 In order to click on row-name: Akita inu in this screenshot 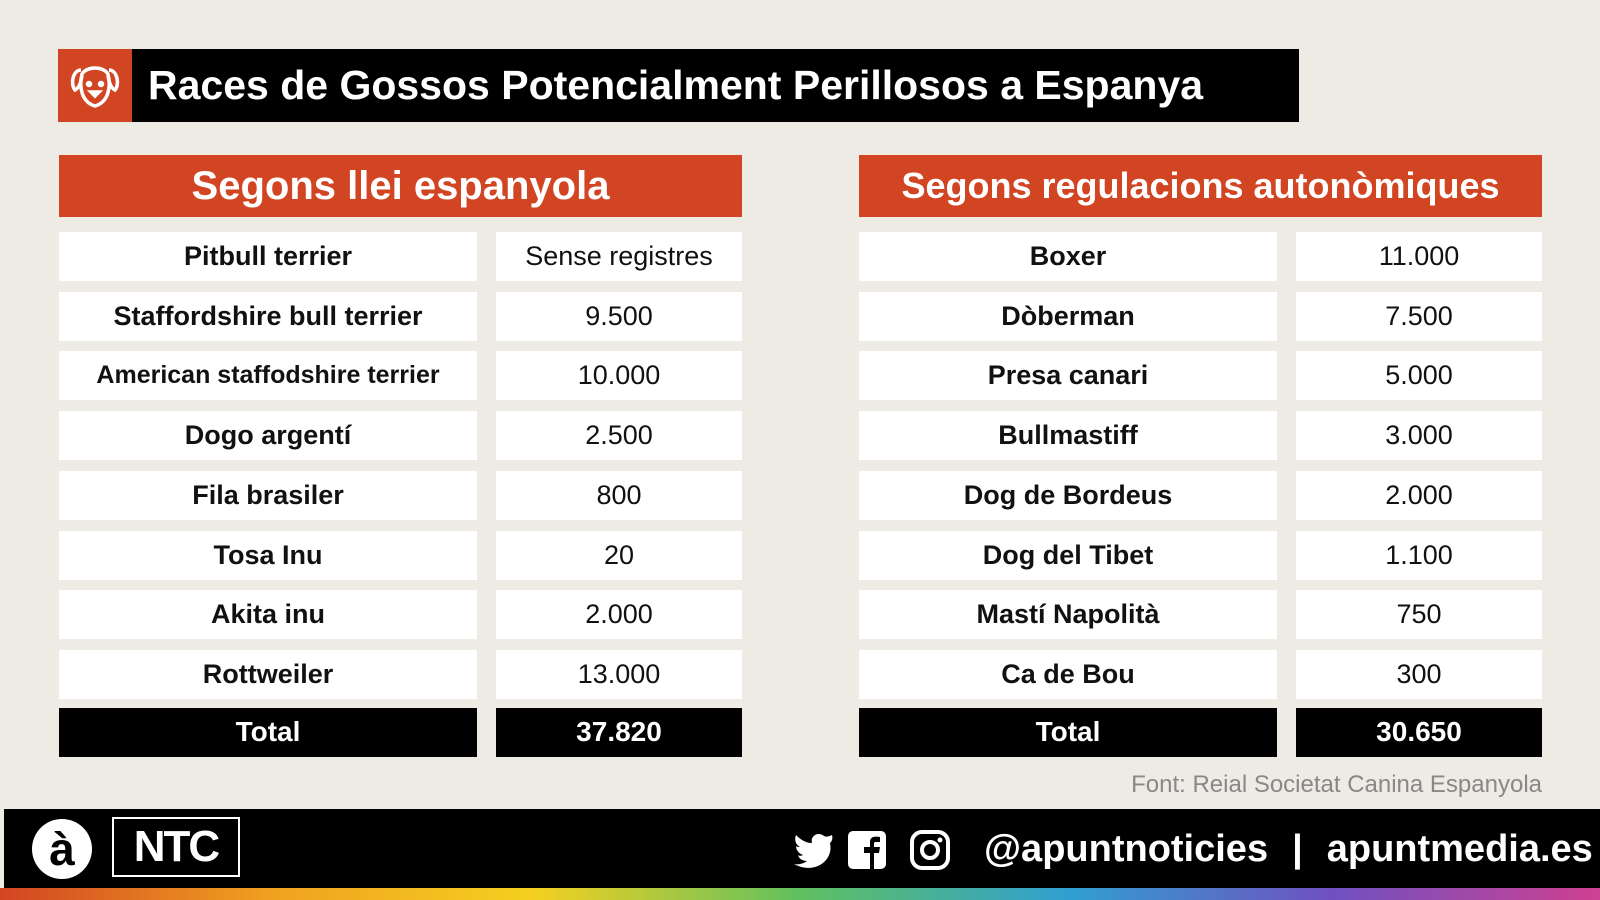, I will do `click(268, 615)`.